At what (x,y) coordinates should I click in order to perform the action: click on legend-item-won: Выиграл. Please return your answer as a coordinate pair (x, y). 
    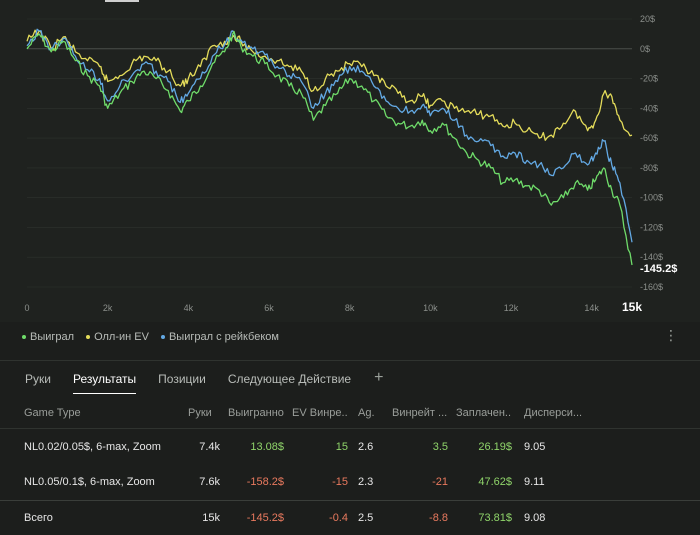
    Looking at the image, I should click on (48, 337).